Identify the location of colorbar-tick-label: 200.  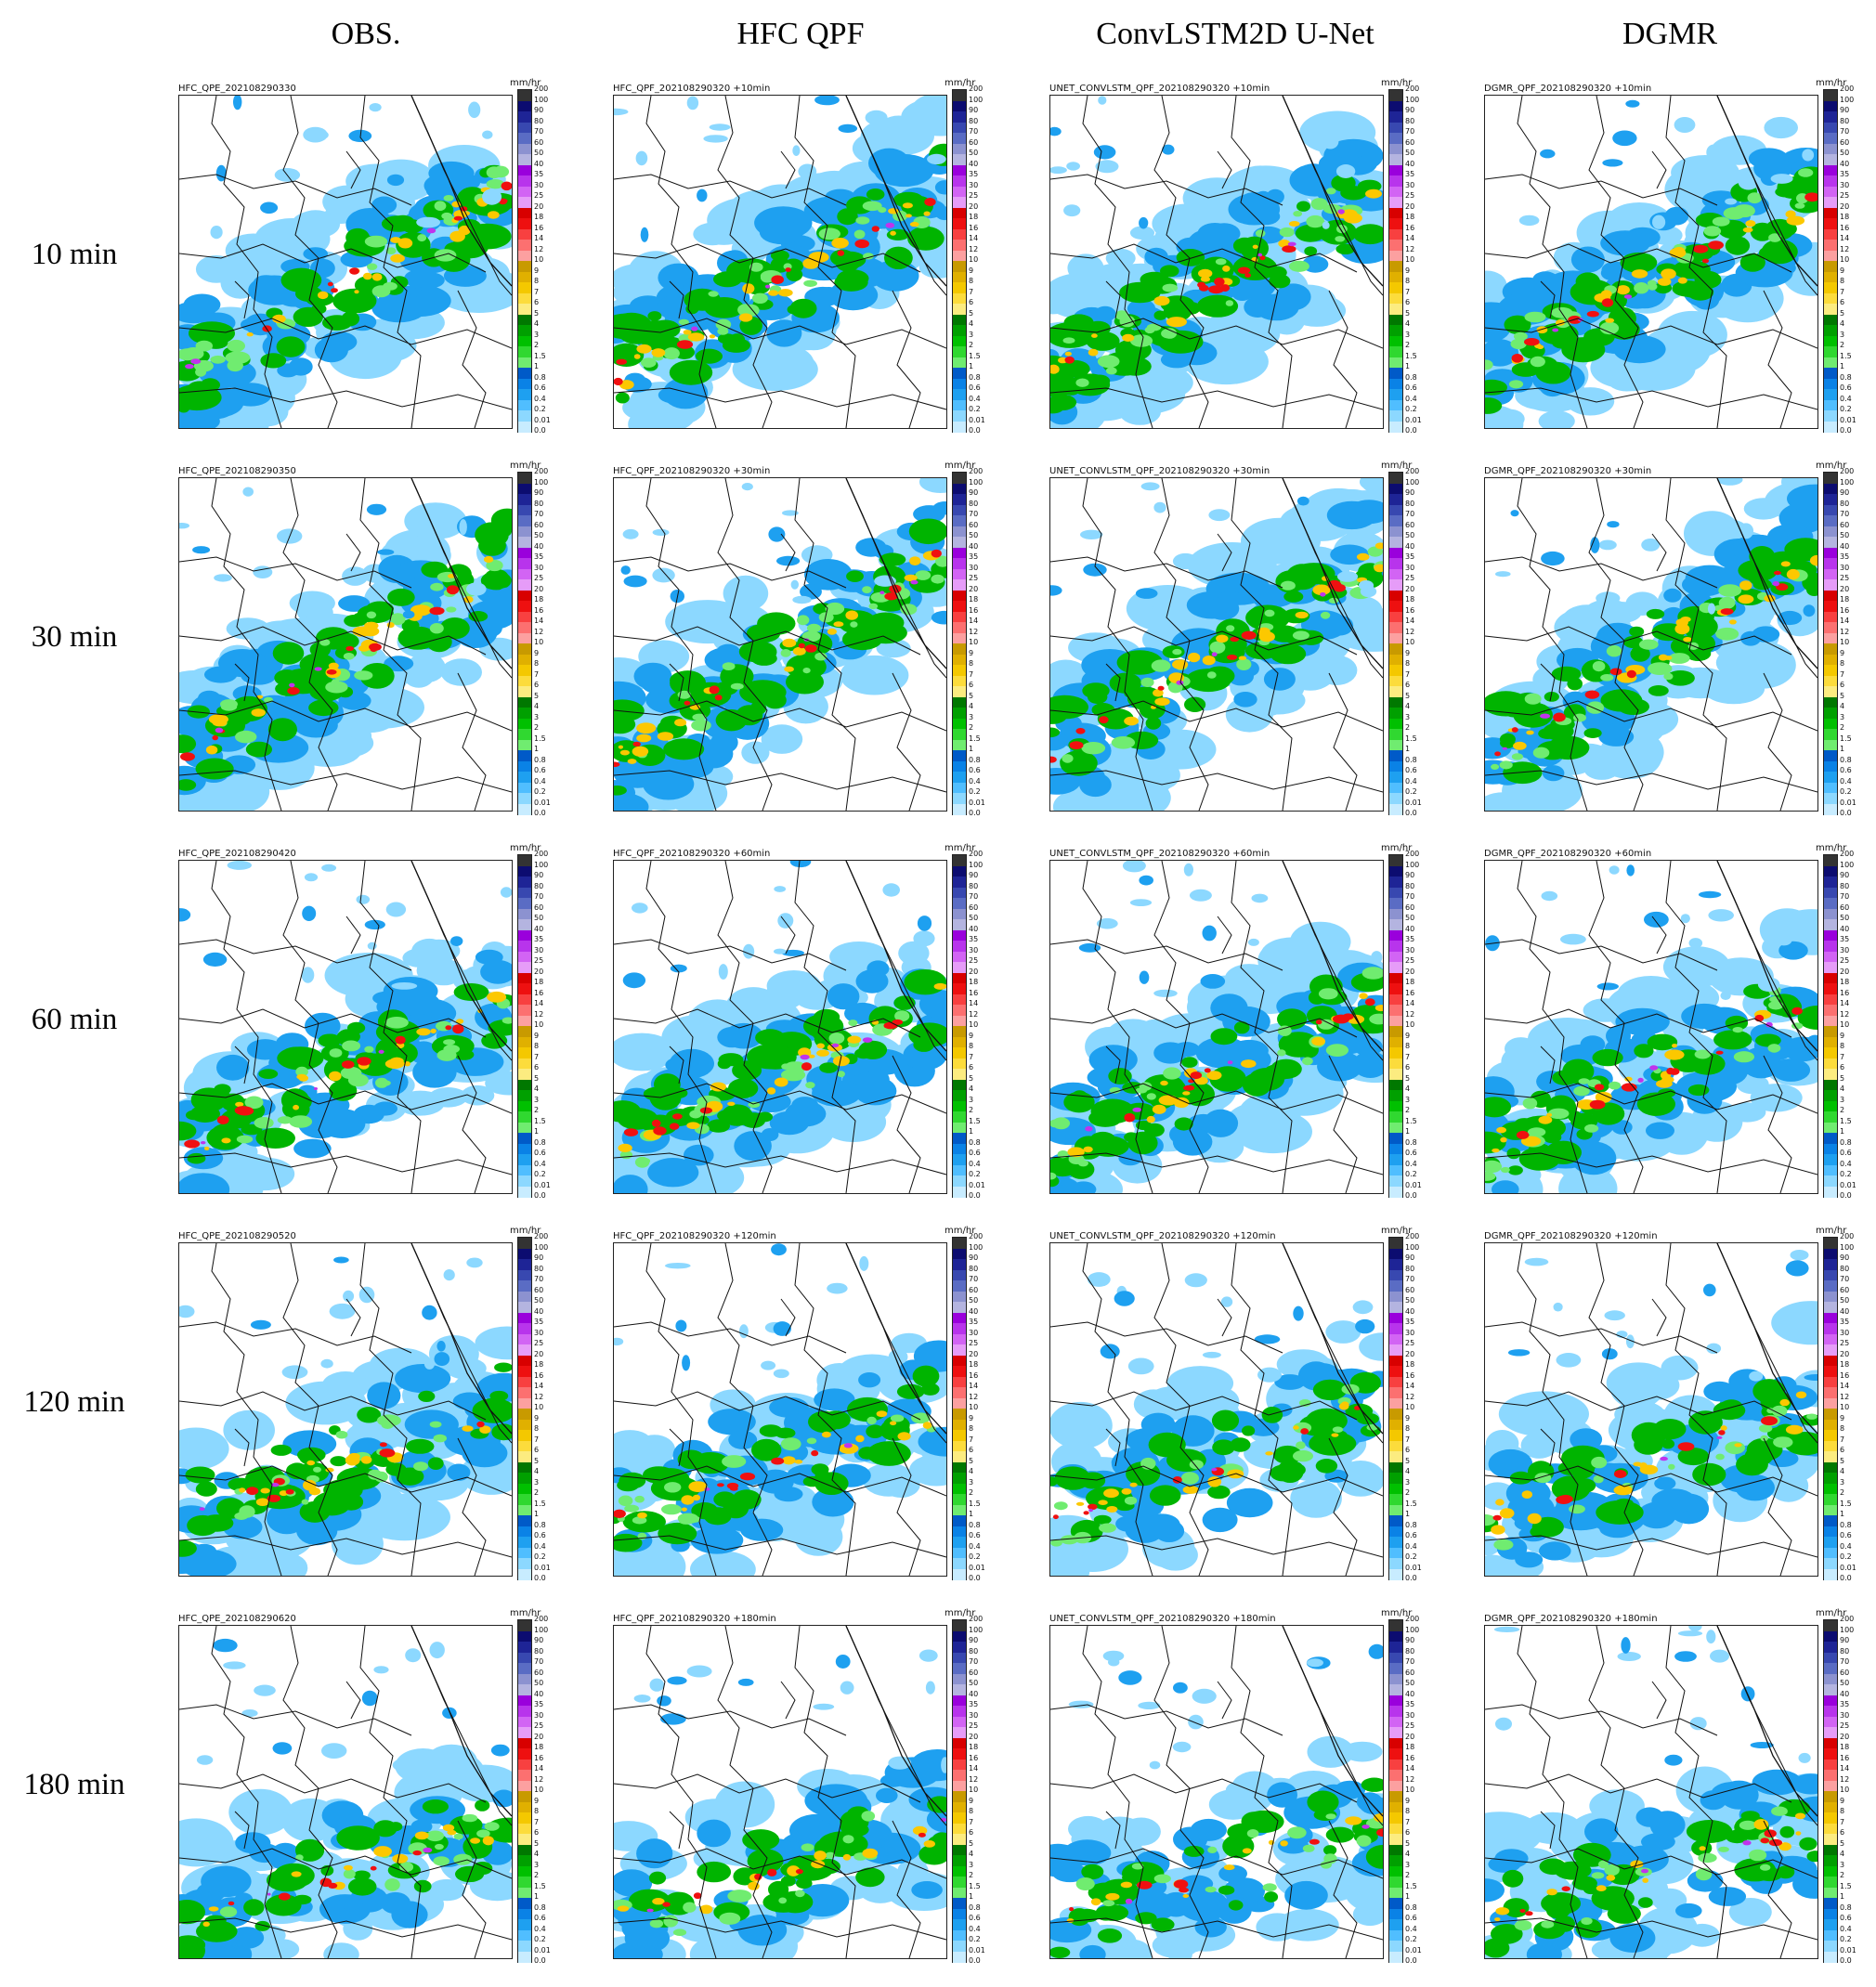
(1847, 471).